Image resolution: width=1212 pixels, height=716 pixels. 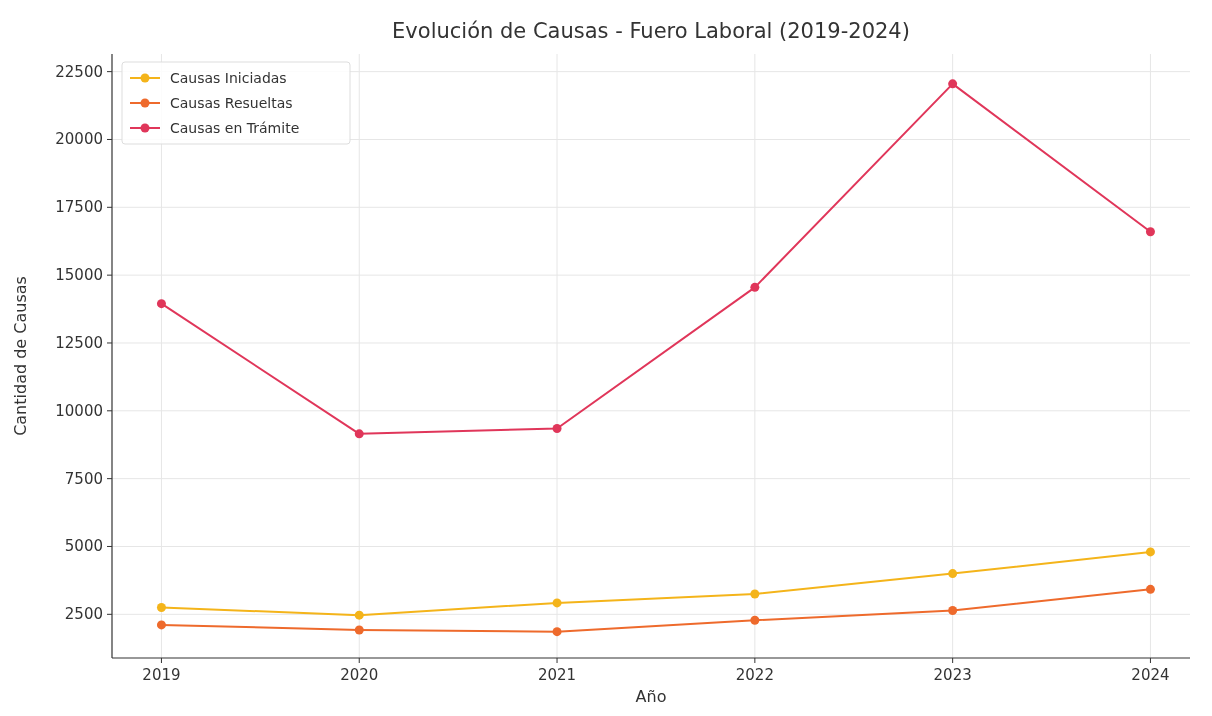 I want to click on y-tick-label: 7500, so click(x=83, y=478).